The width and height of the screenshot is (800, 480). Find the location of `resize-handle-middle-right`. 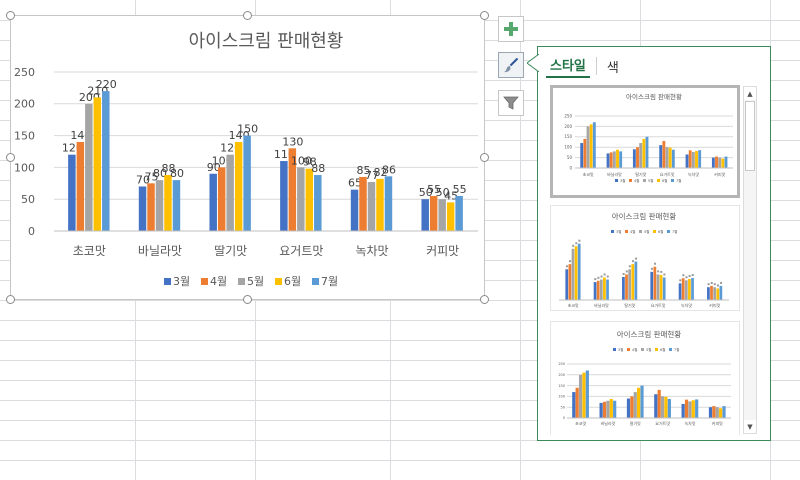

resize-handle-middle-right is located at coordinates (484, 157).